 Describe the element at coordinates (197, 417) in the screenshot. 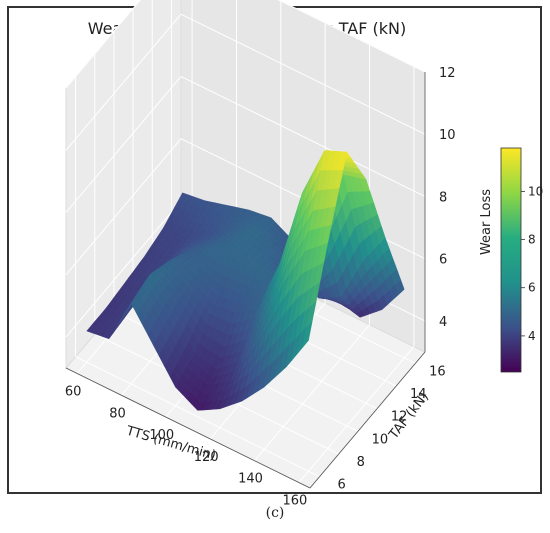

I see `grid-y` at that location.